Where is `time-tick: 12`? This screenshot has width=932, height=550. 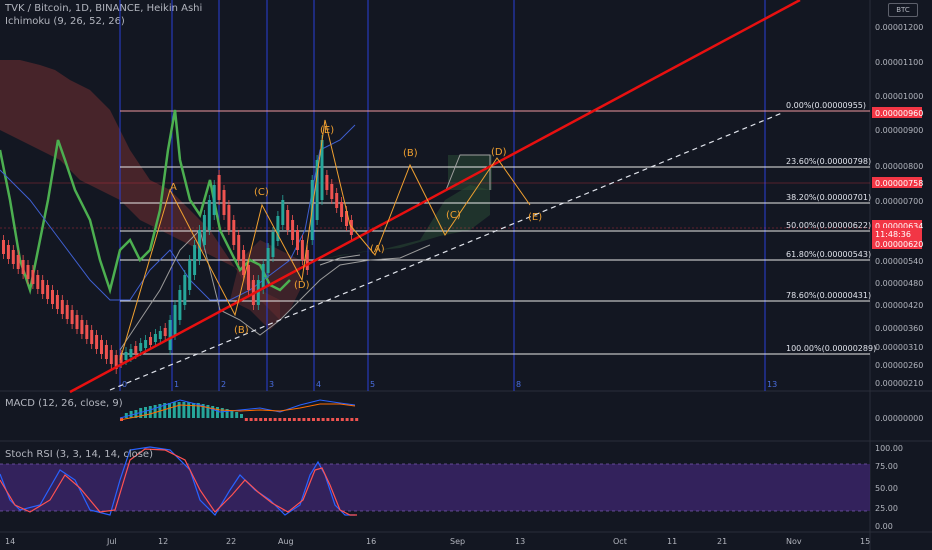
time-tick: 12 is located at coordinates (163, 541).